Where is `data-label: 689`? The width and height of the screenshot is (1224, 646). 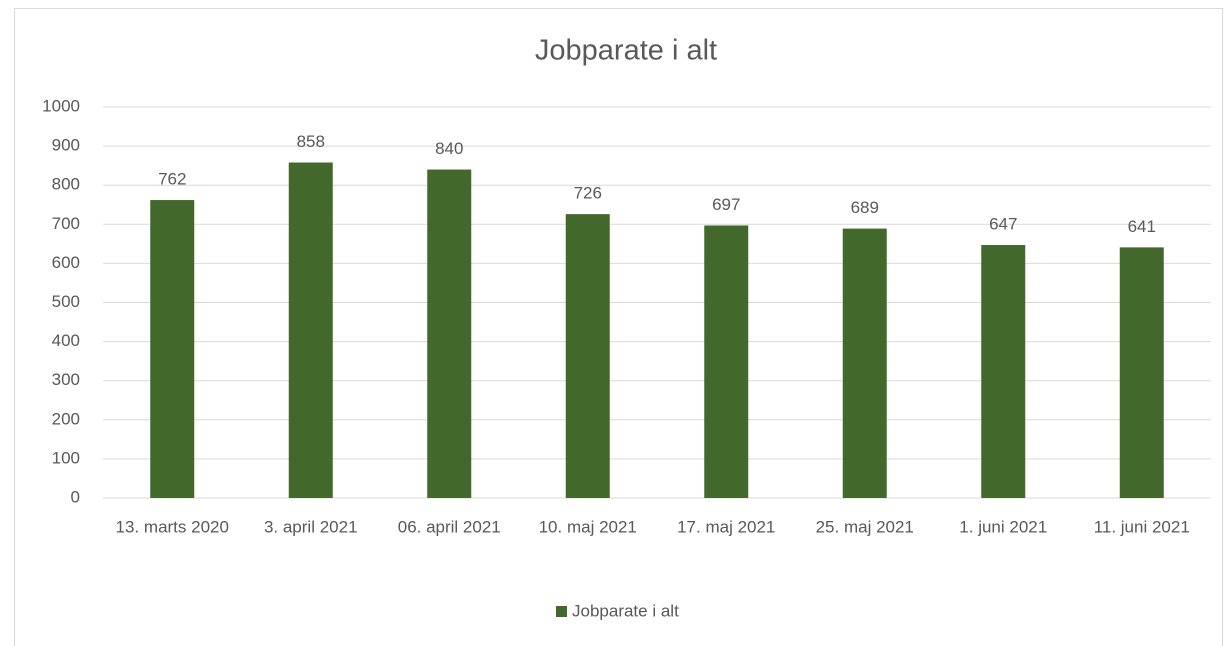
data-label: 689 is located at coordinates (865, 207).